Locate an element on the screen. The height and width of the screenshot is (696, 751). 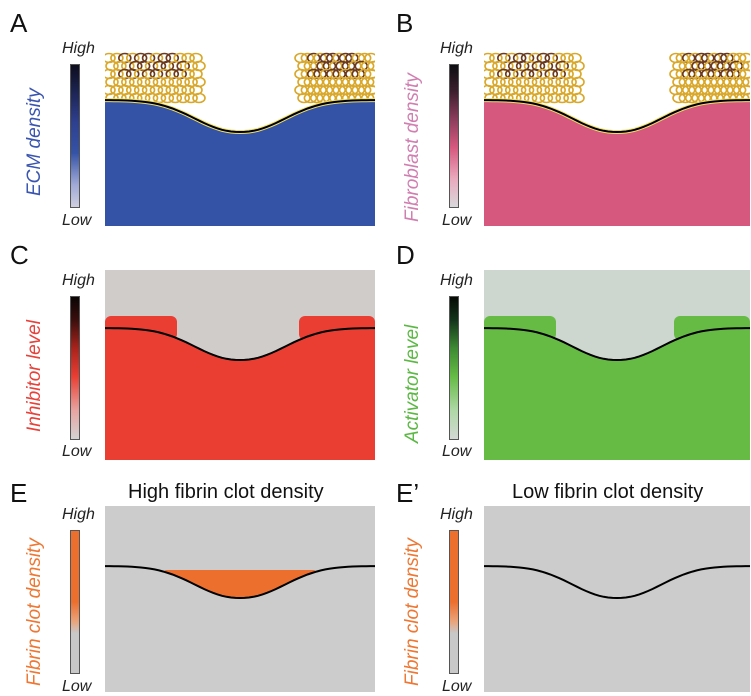
ecm-density-label: ECM density is located at coordinates (34, 142).